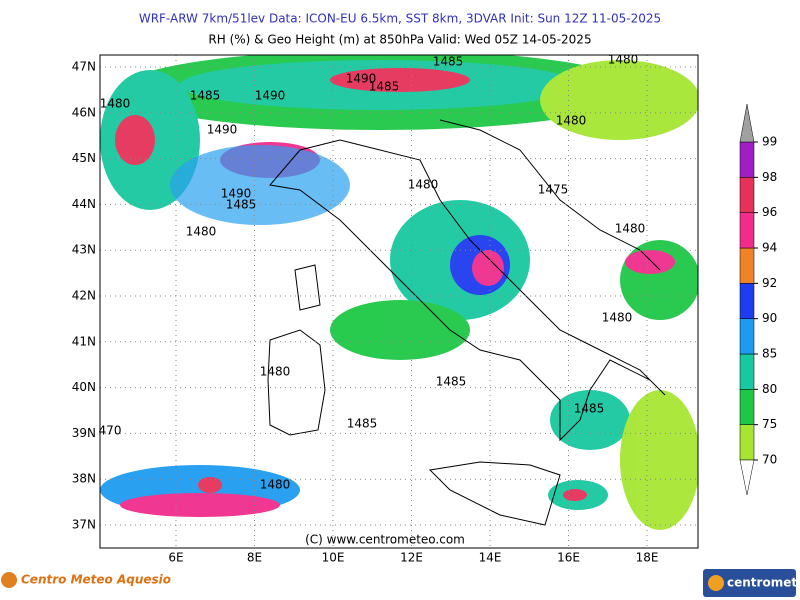  I want to click on lat-label: 41N, so click(84, 341).